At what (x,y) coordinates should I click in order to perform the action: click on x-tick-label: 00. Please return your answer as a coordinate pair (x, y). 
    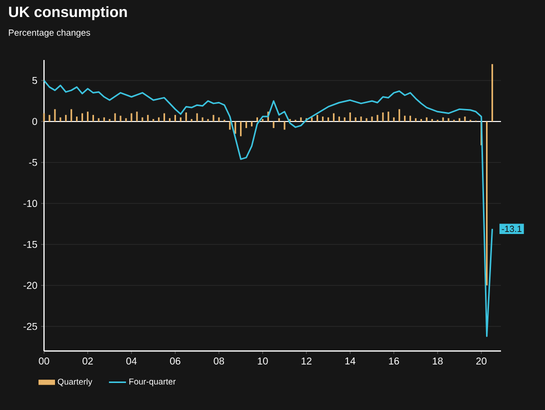
    Looking at the image, I should click on (44, 361).